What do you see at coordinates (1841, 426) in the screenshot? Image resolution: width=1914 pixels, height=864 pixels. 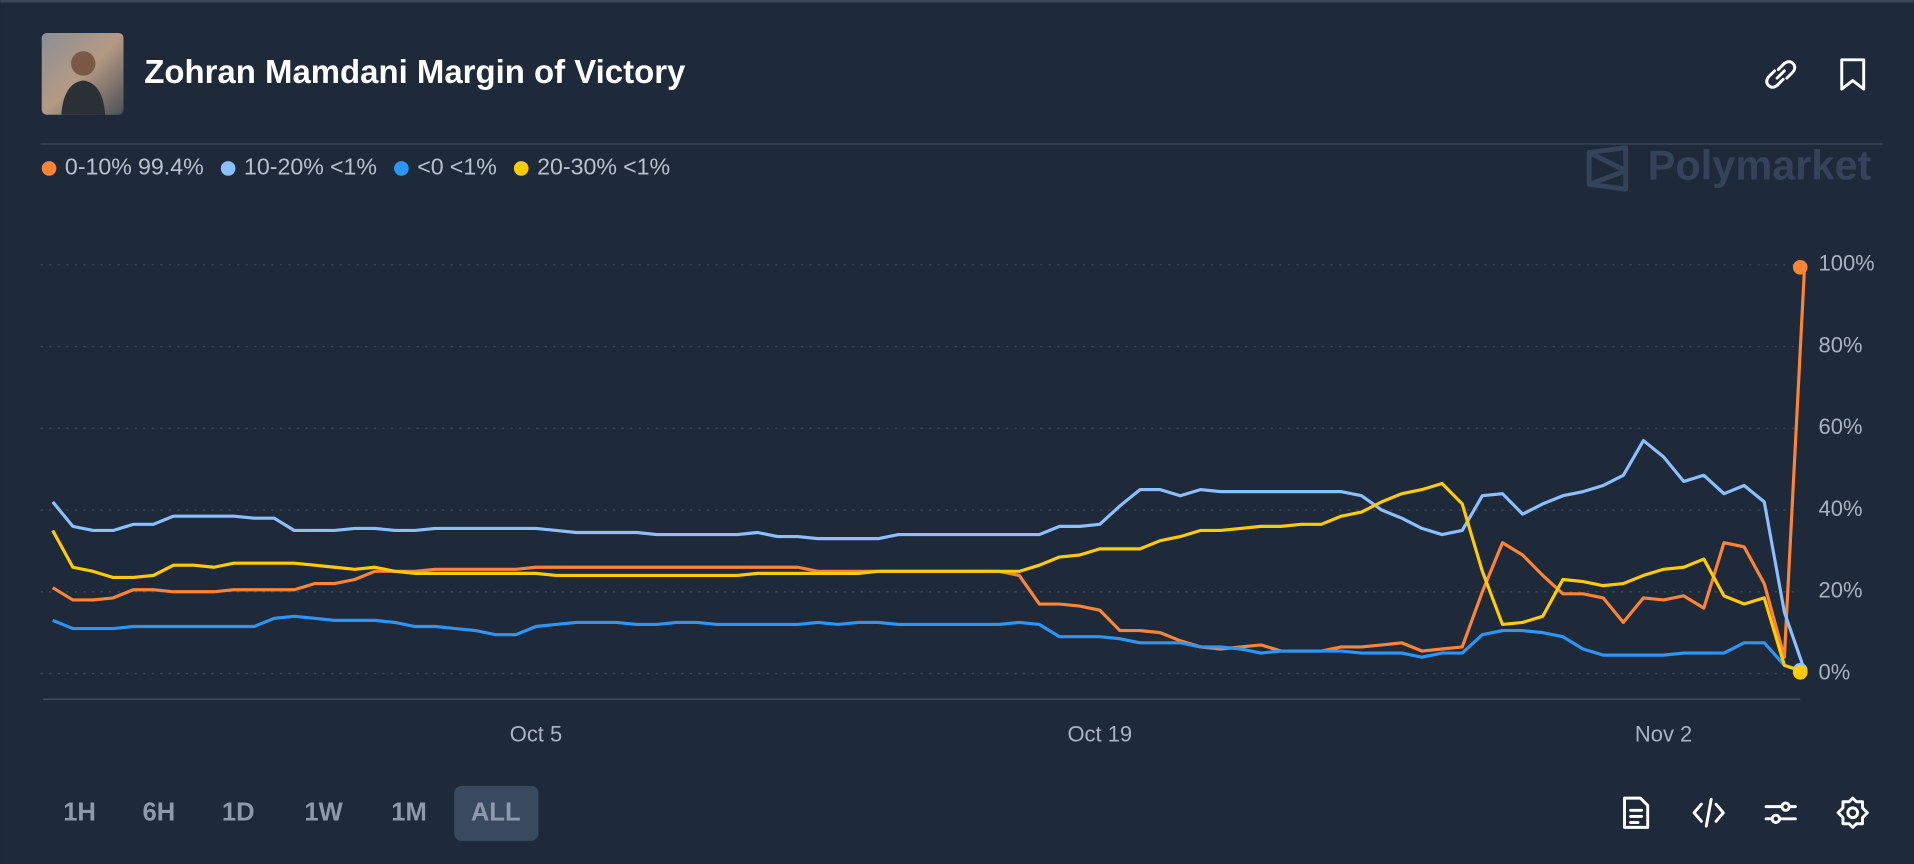 I see `y-tick-label: 60%` at bounding box center [1841, 426].